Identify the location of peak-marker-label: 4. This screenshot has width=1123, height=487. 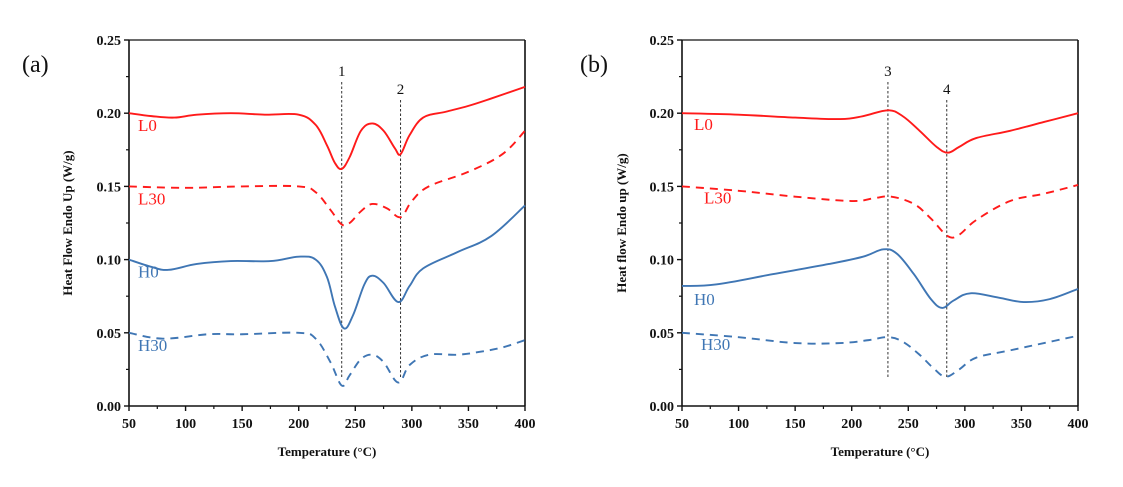
(947, 90).